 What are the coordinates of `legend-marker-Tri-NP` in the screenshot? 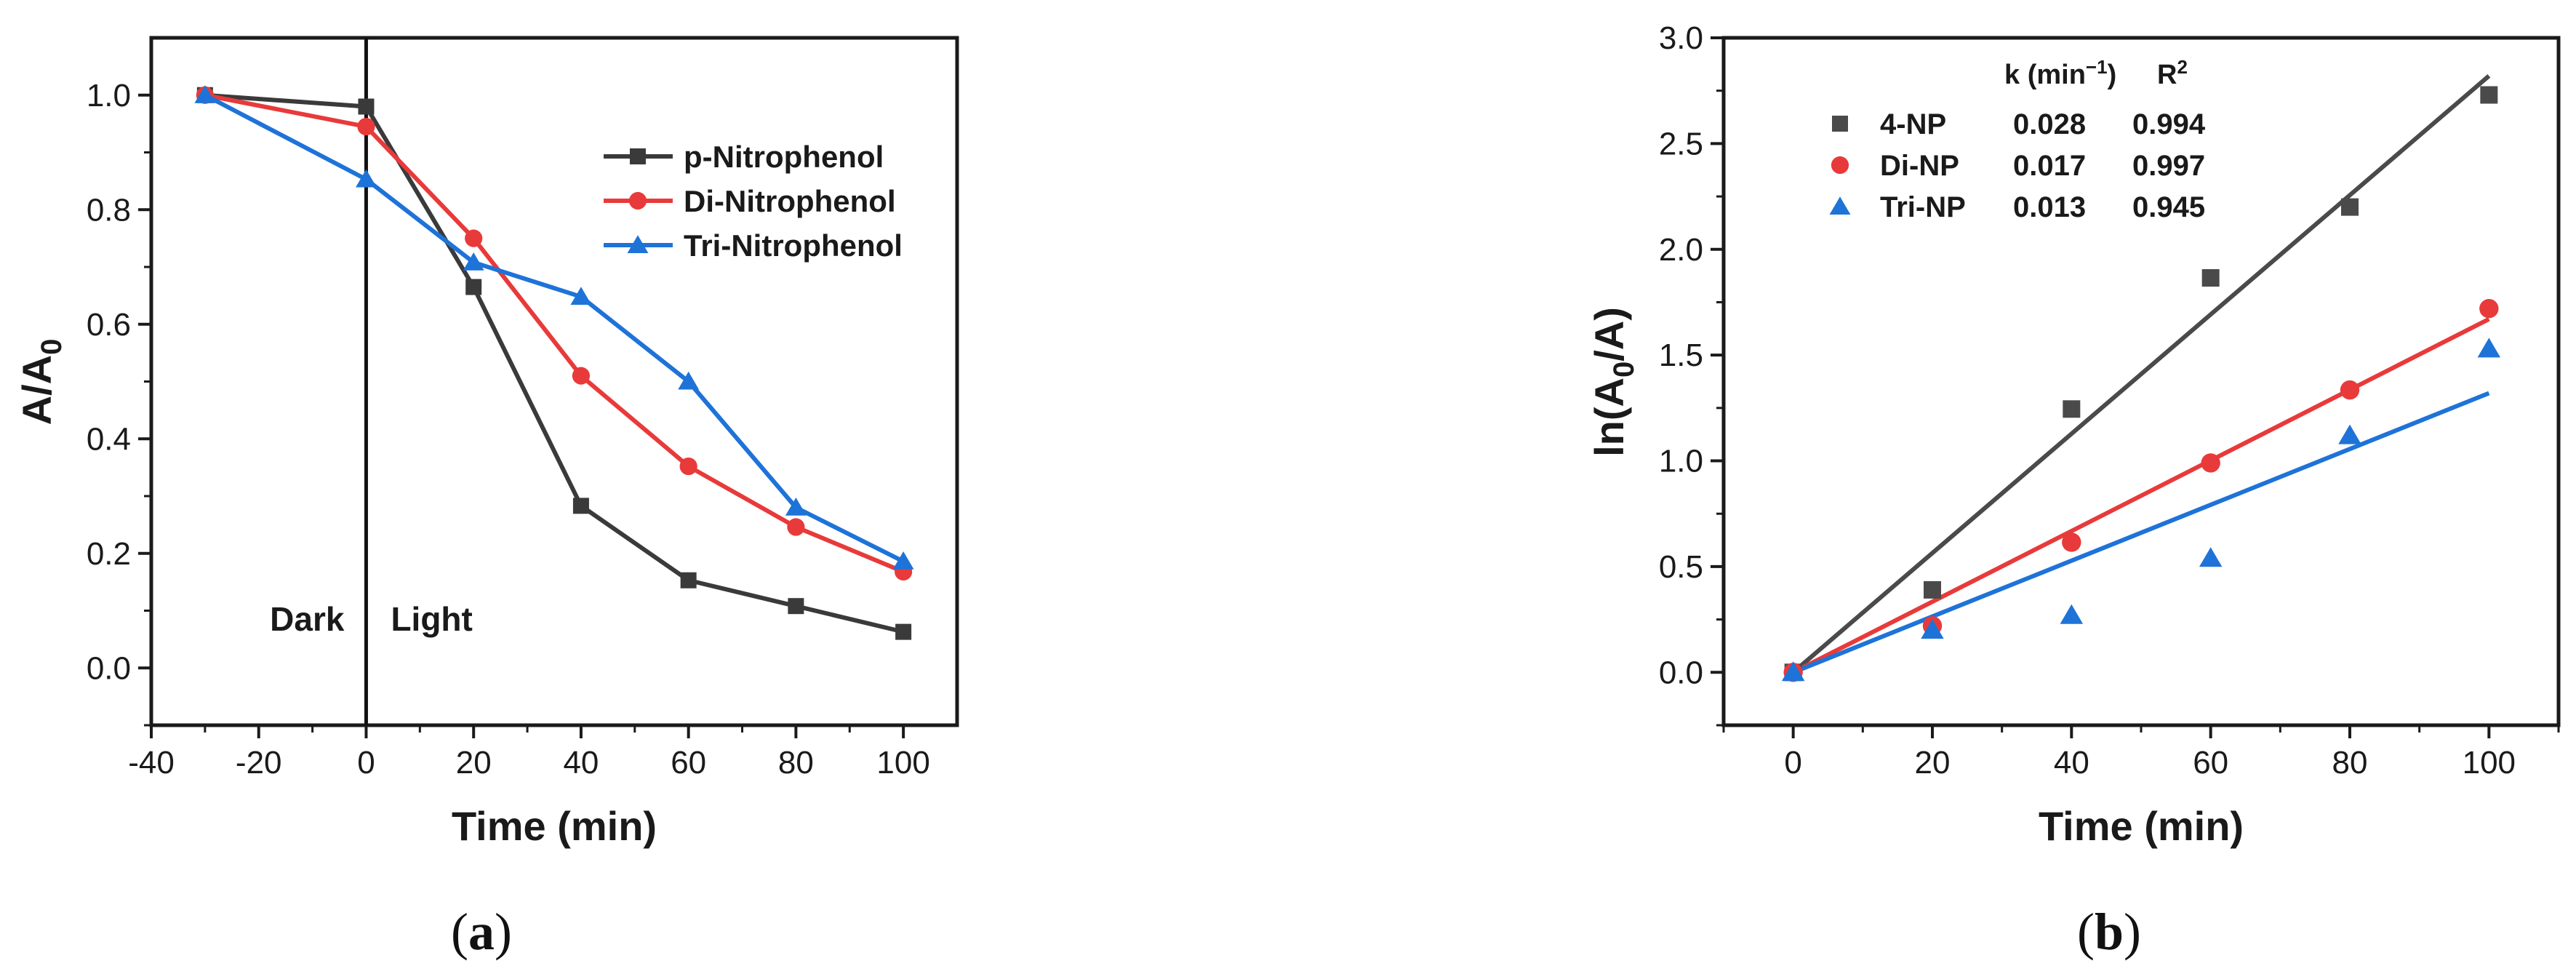 It's located at (1840, 205).